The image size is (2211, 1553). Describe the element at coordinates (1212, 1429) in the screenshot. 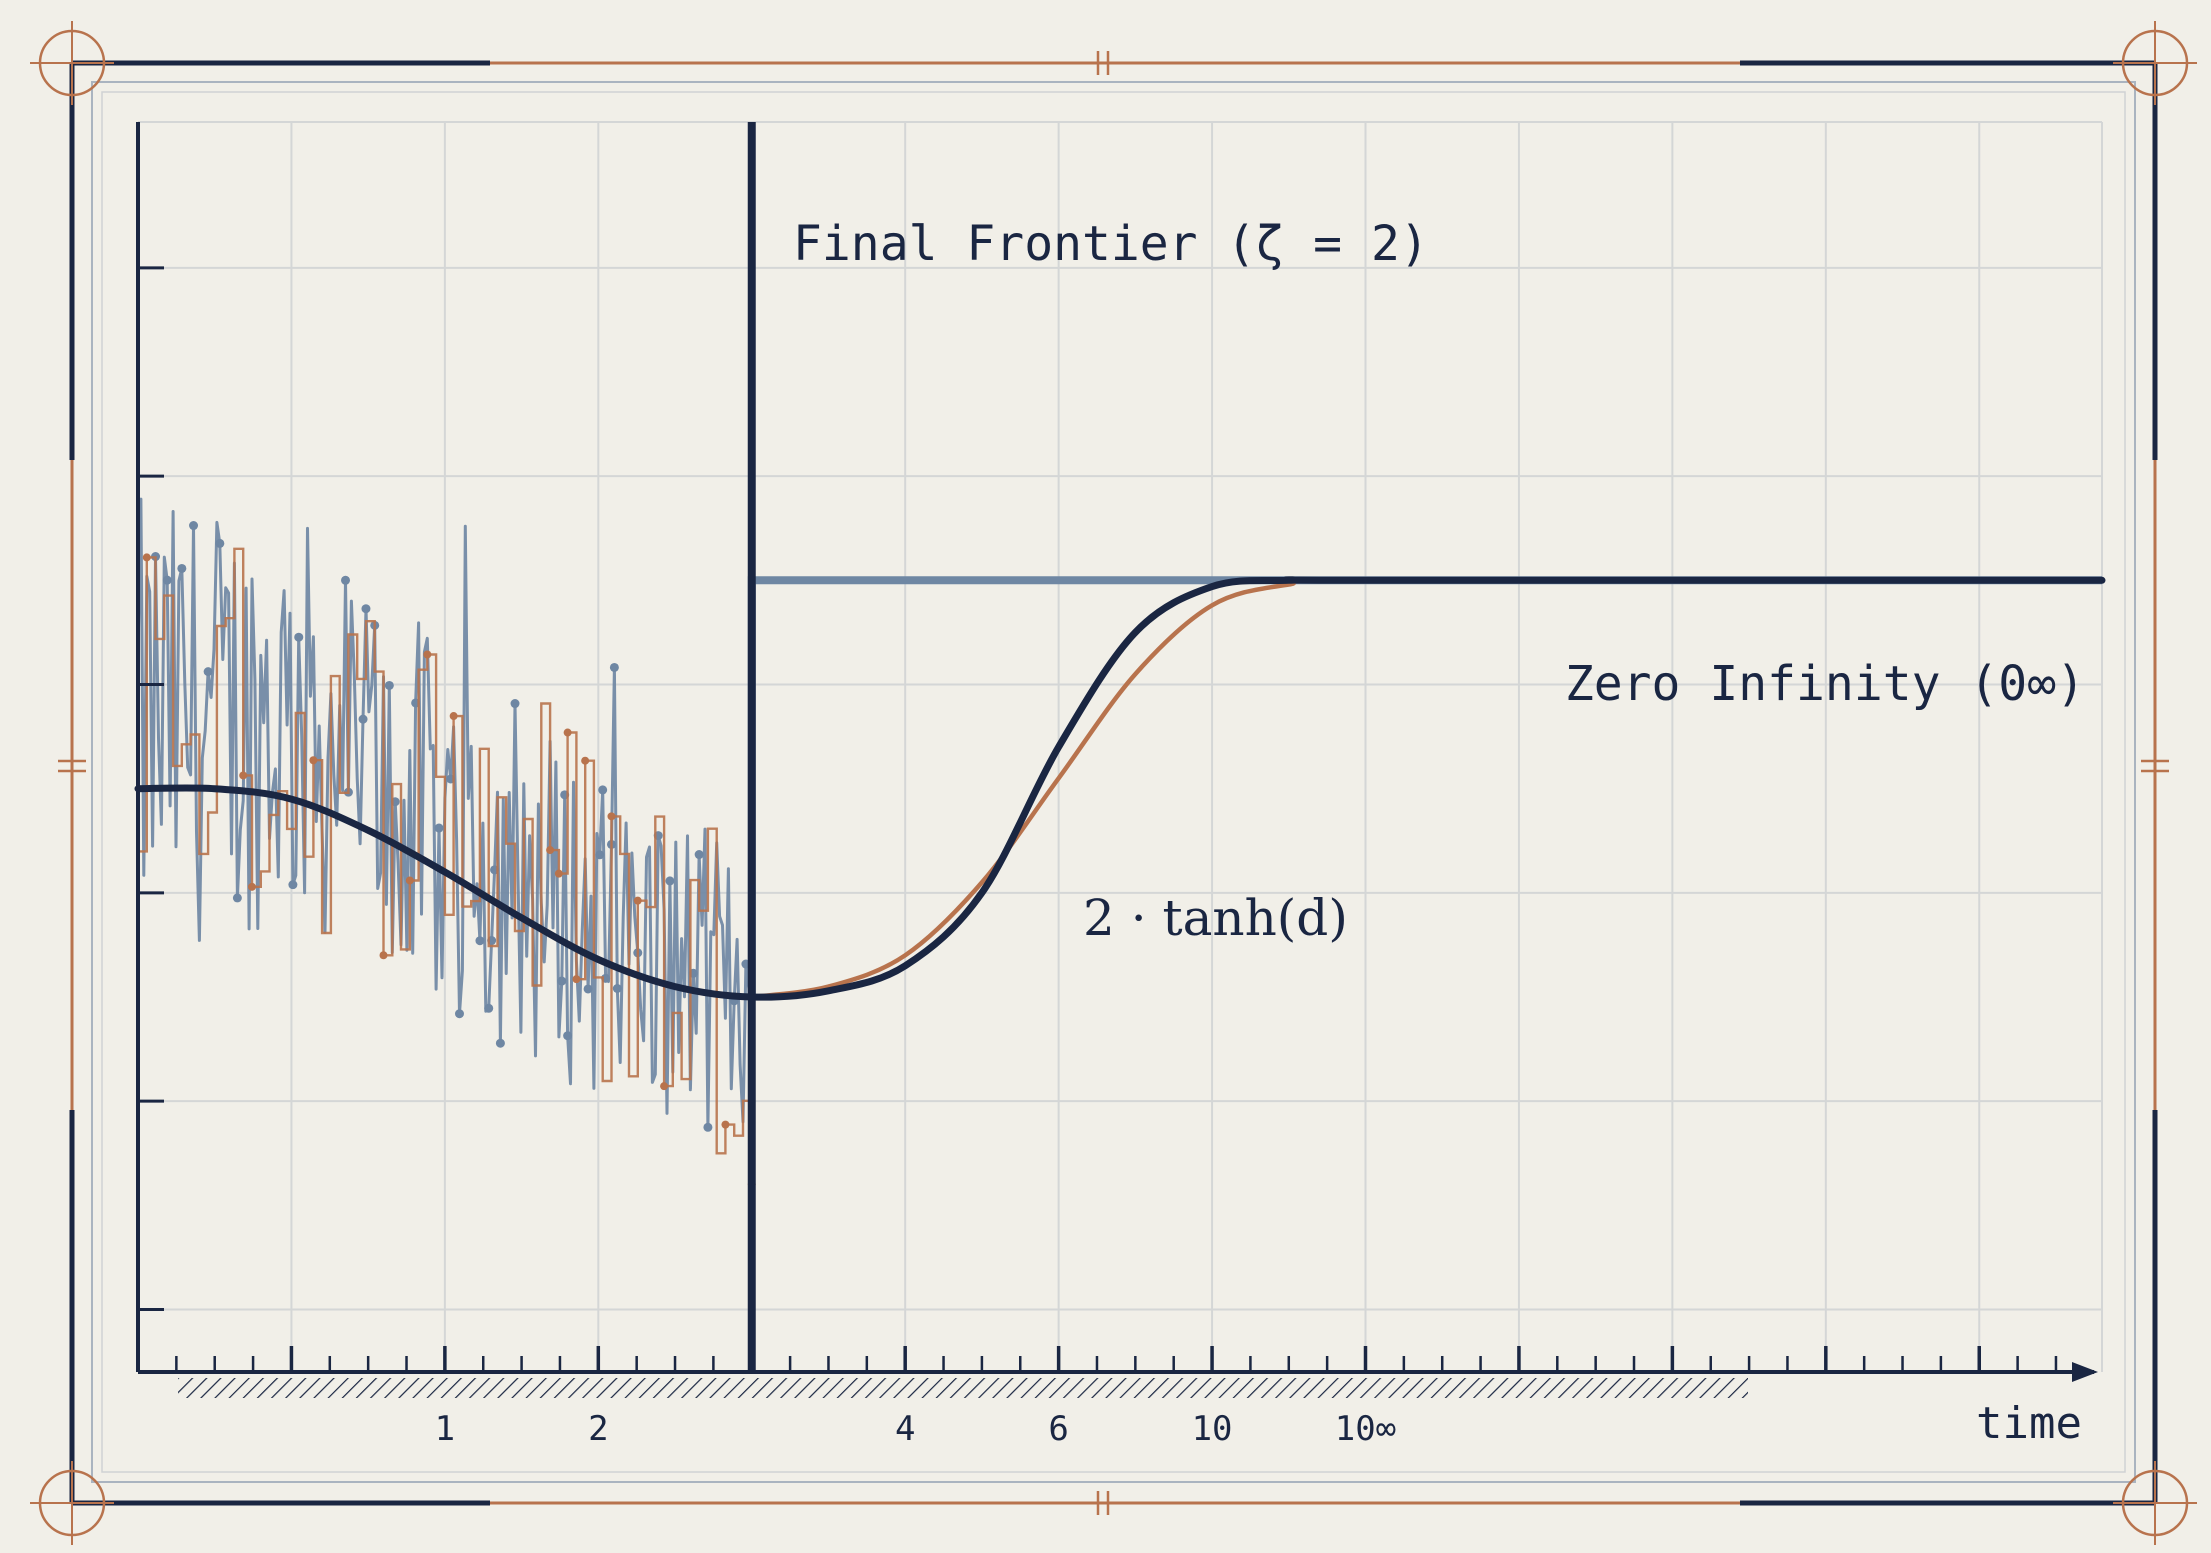

I see `x-tick-label-4: 10` at that location.